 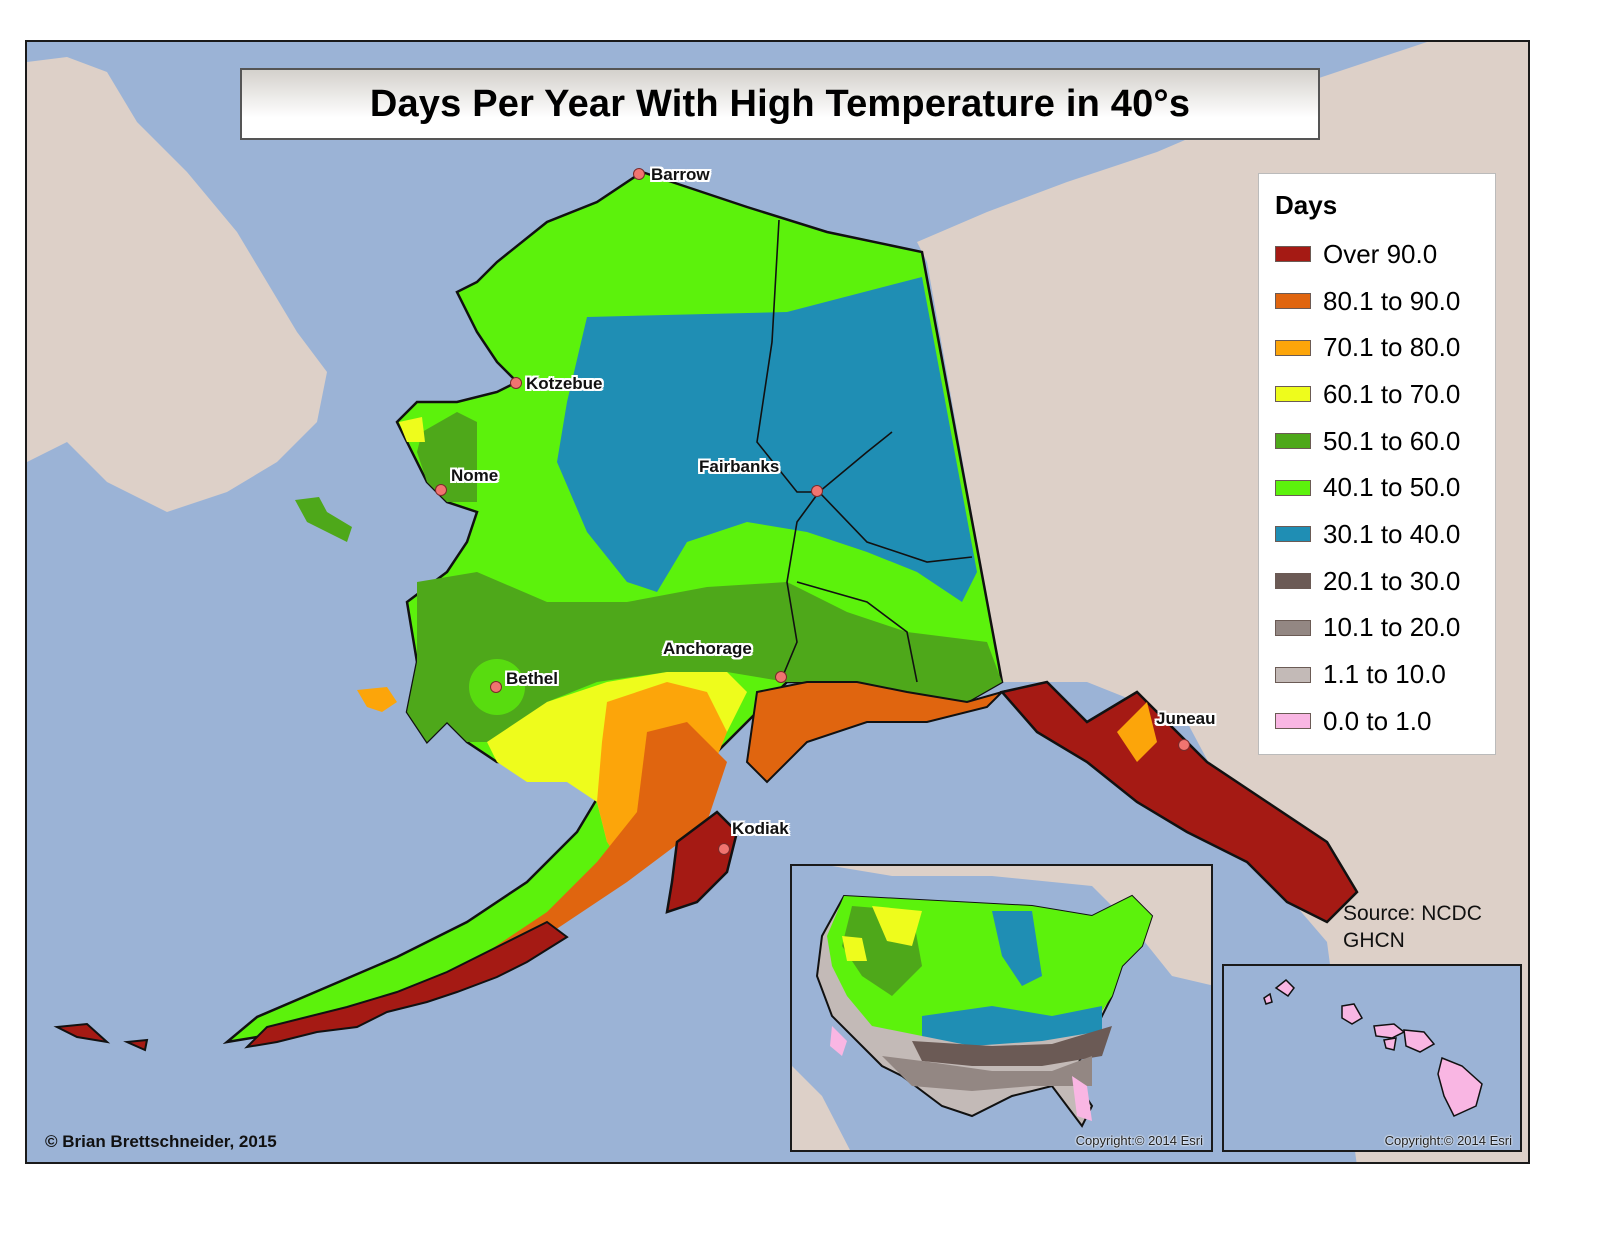 I want to click on city-label: Juneau, so click(x=1186, y=718).